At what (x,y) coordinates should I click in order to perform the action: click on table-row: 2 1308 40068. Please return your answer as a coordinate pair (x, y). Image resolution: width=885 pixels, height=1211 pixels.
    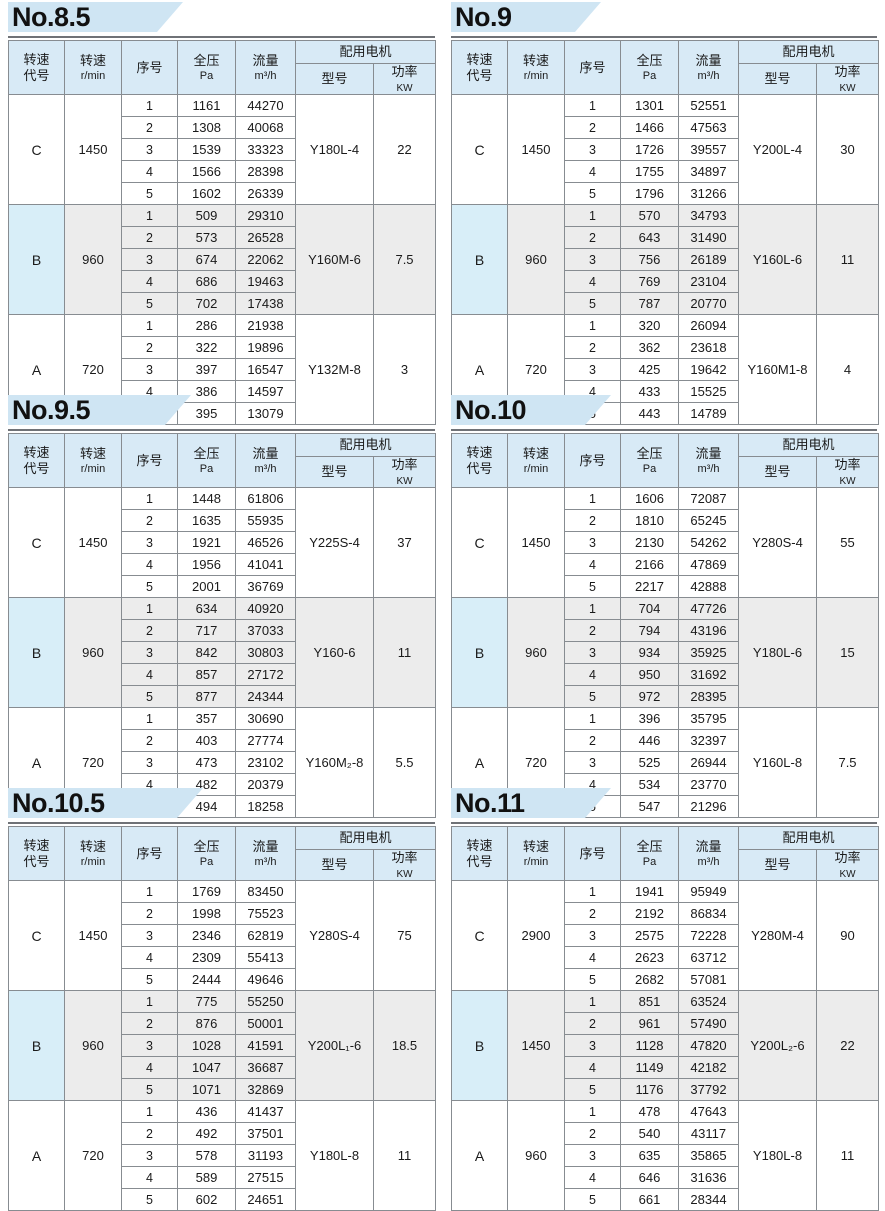
    Looking at the image, I should click on (222, 127).